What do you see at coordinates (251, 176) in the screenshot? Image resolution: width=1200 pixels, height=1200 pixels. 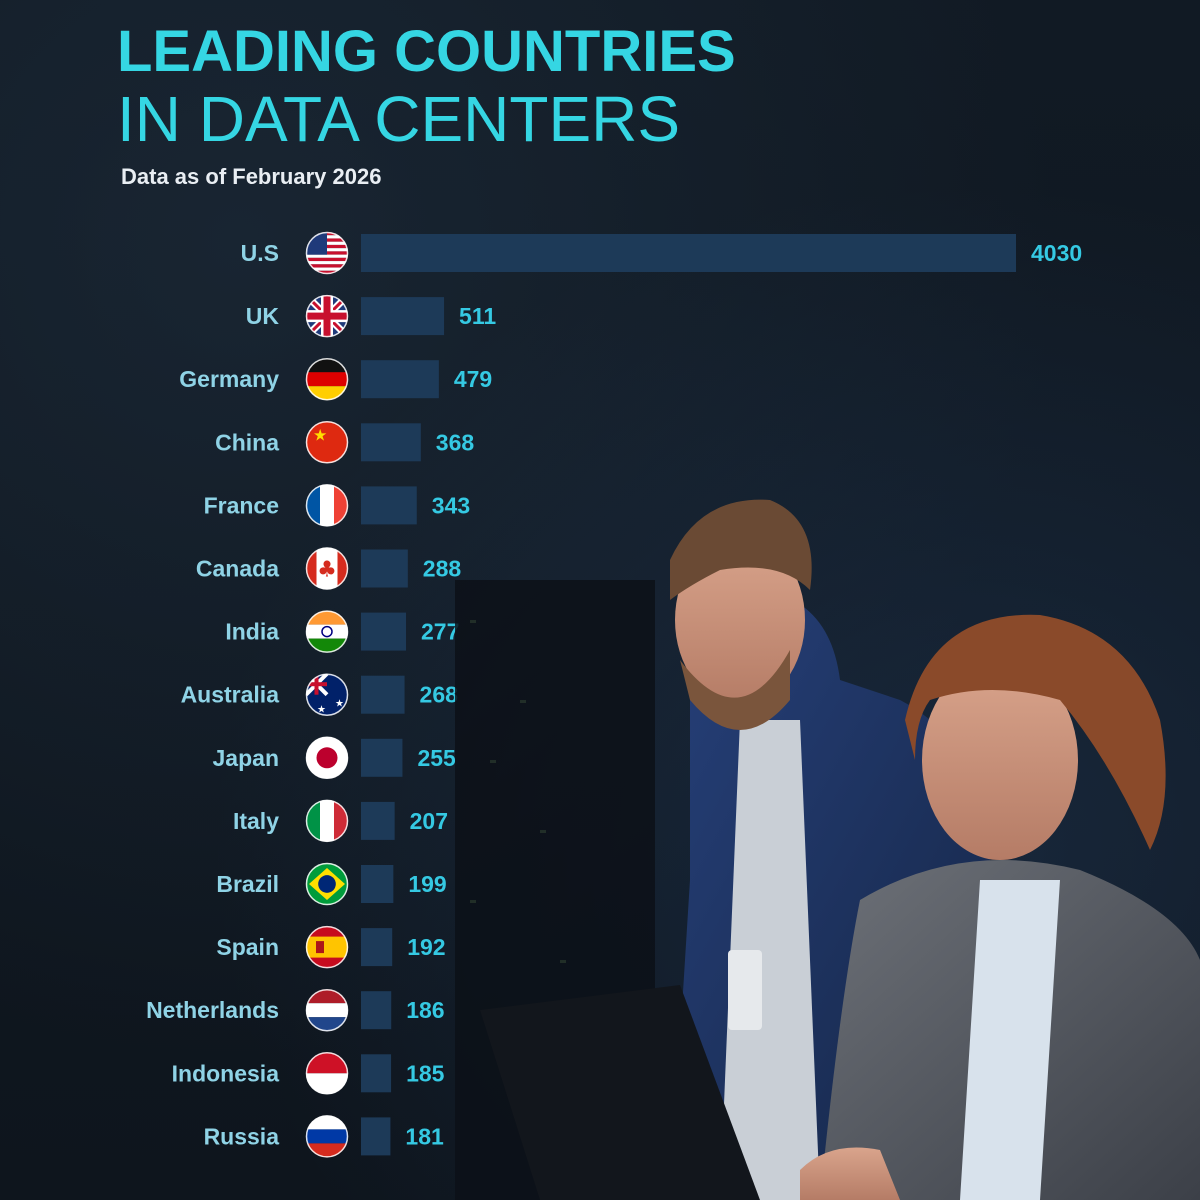 I see `chart-subtitle: Data as of February 2026` at bounding box center [251, 176].